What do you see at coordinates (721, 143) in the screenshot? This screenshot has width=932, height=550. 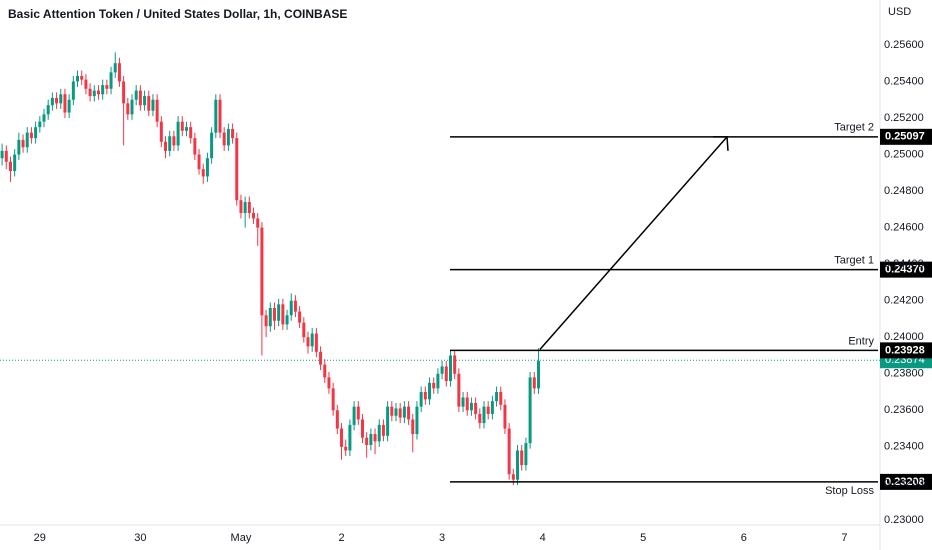 I see `arrow-head` at bounding box center [721, 143].